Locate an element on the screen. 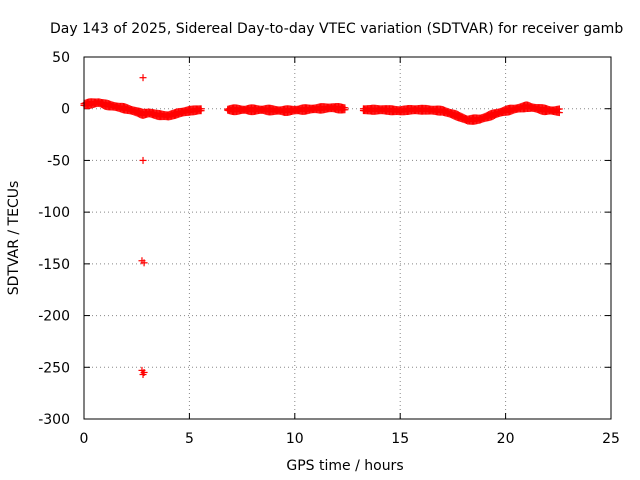 The width and height of the screenshot is (640, 480). x-tick-label: 20 is located at coordinates (506, 439).